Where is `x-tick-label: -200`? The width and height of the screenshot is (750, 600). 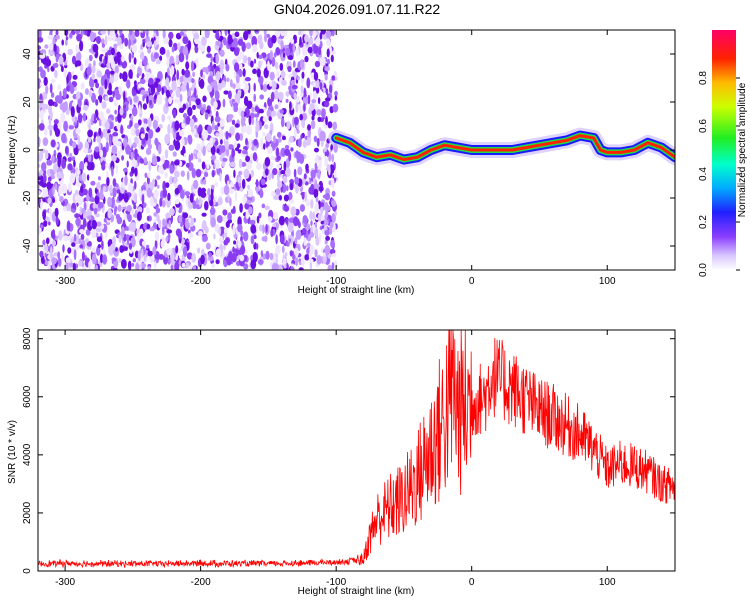 x-tick-label: -200 is located at coordinates (201, 582).